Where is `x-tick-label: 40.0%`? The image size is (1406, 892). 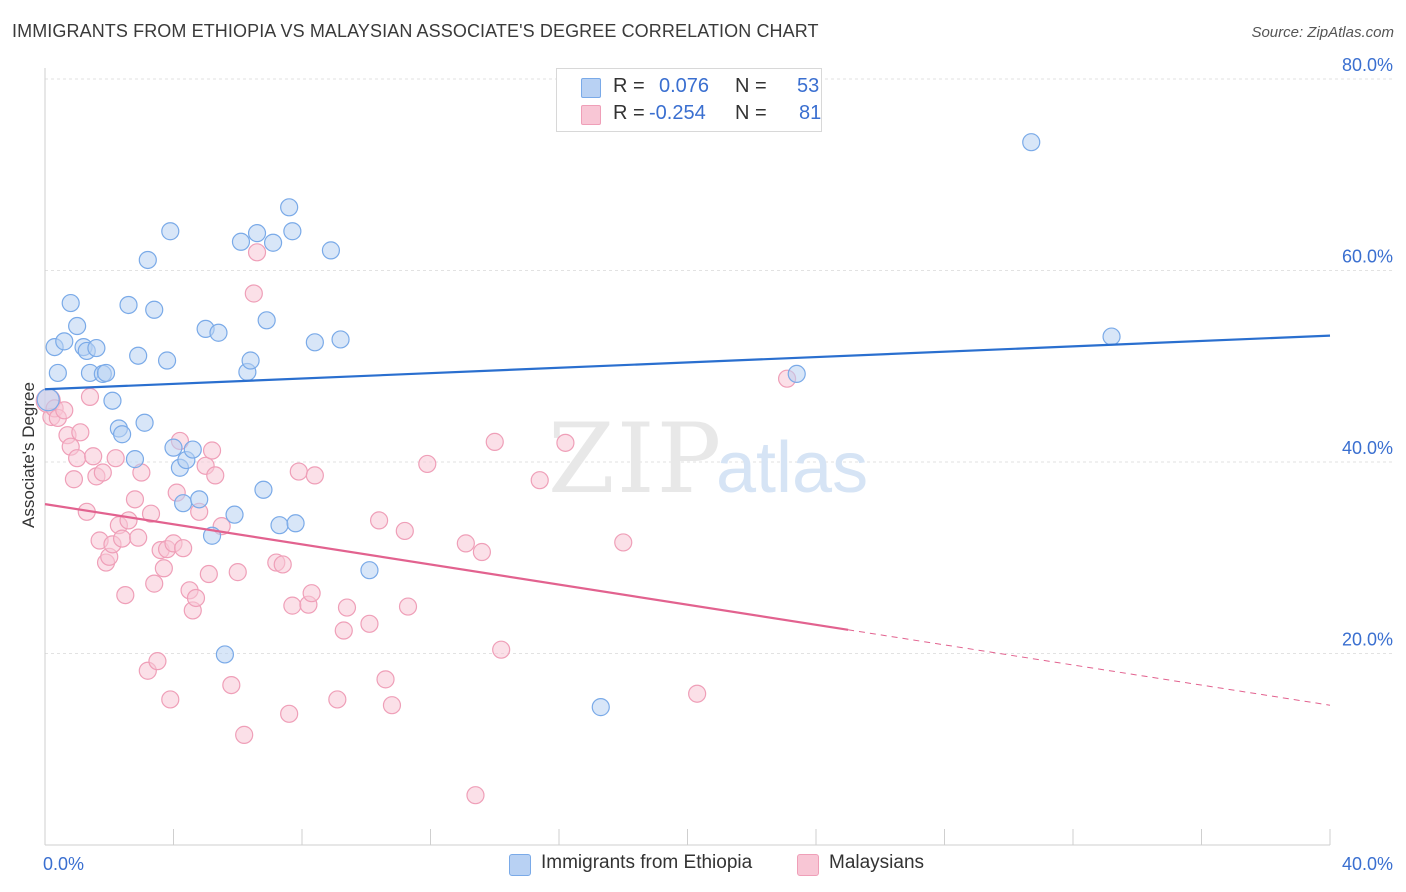 x-tick-label: 40.0% is located at coordinates (1367, 864).